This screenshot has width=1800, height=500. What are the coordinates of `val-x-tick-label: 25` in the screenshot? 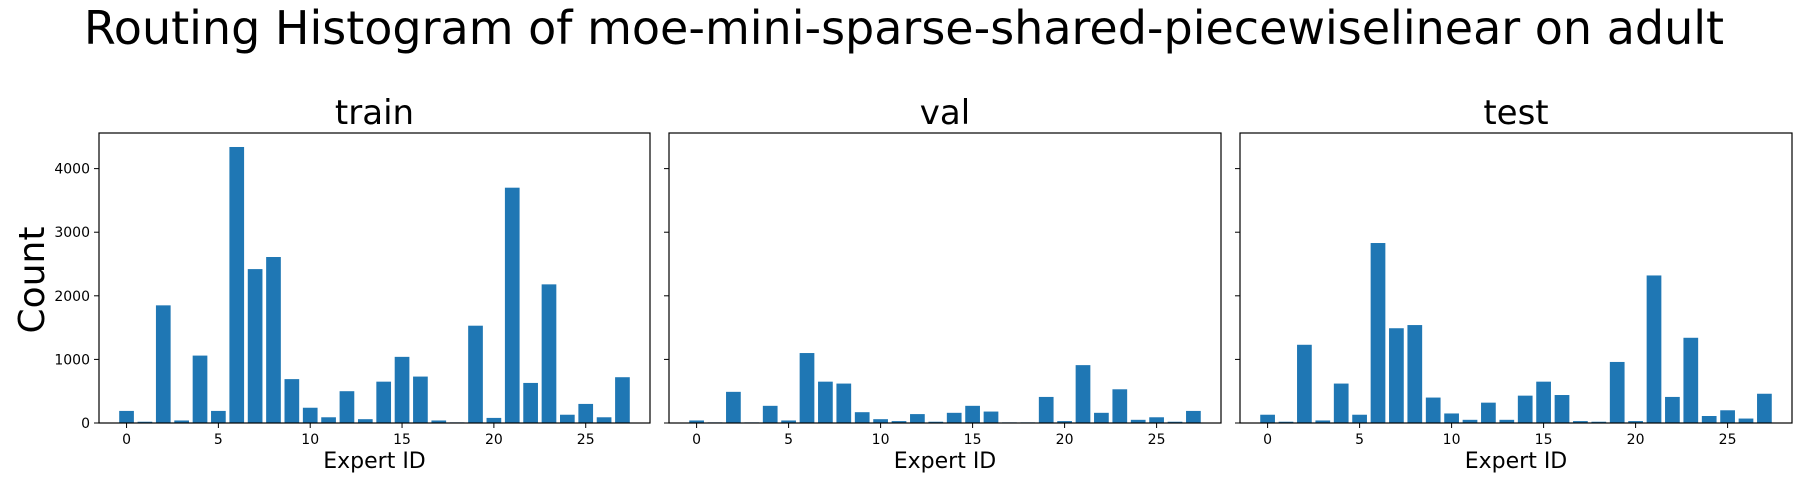 It's located at (1157, 440).